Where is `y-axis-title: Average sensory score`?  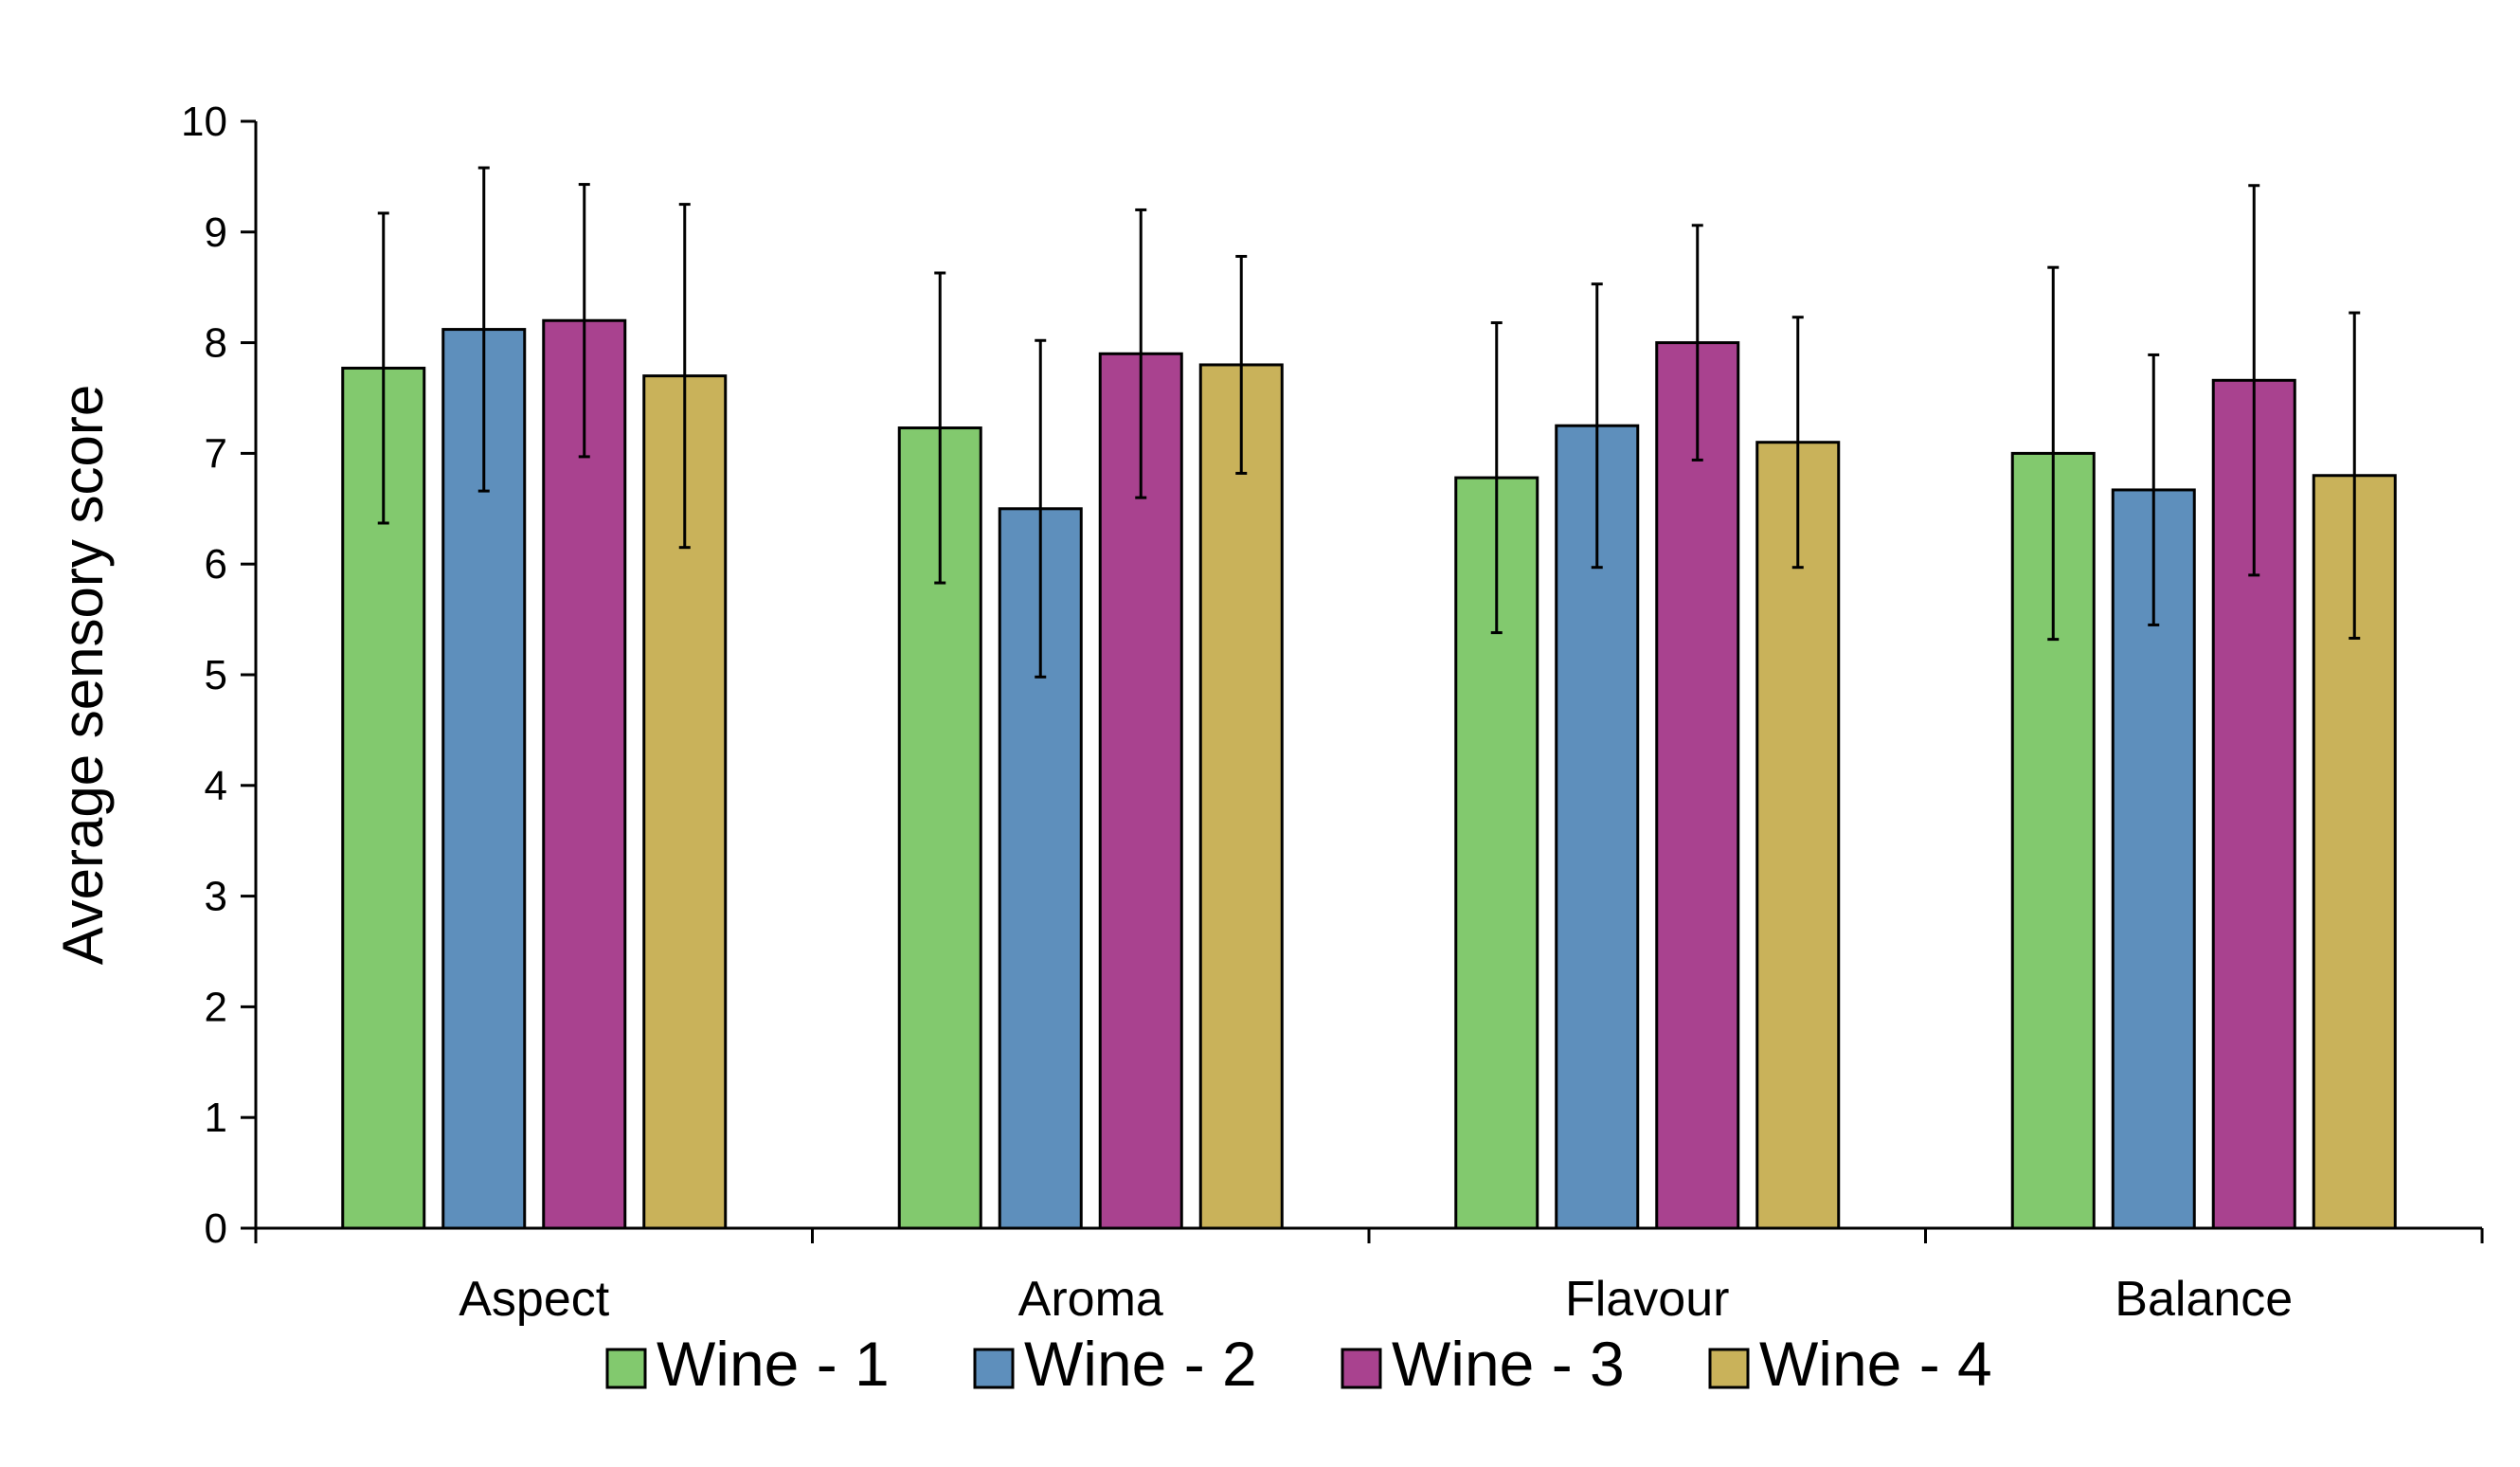 y-axis-title: Average sensory score is located at coordinates (83, 675).